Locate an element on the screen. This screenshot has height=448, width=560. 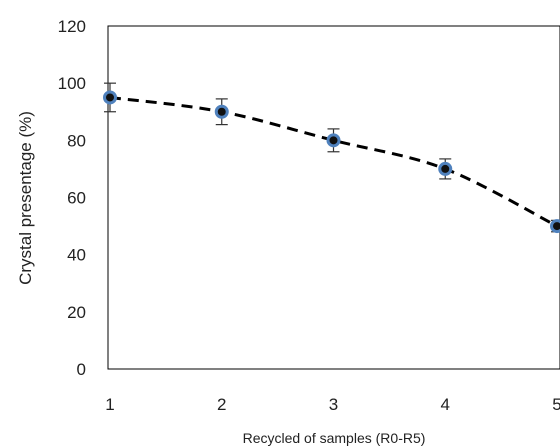
x-tick-label: 5 is located at coordinates (556, 404).